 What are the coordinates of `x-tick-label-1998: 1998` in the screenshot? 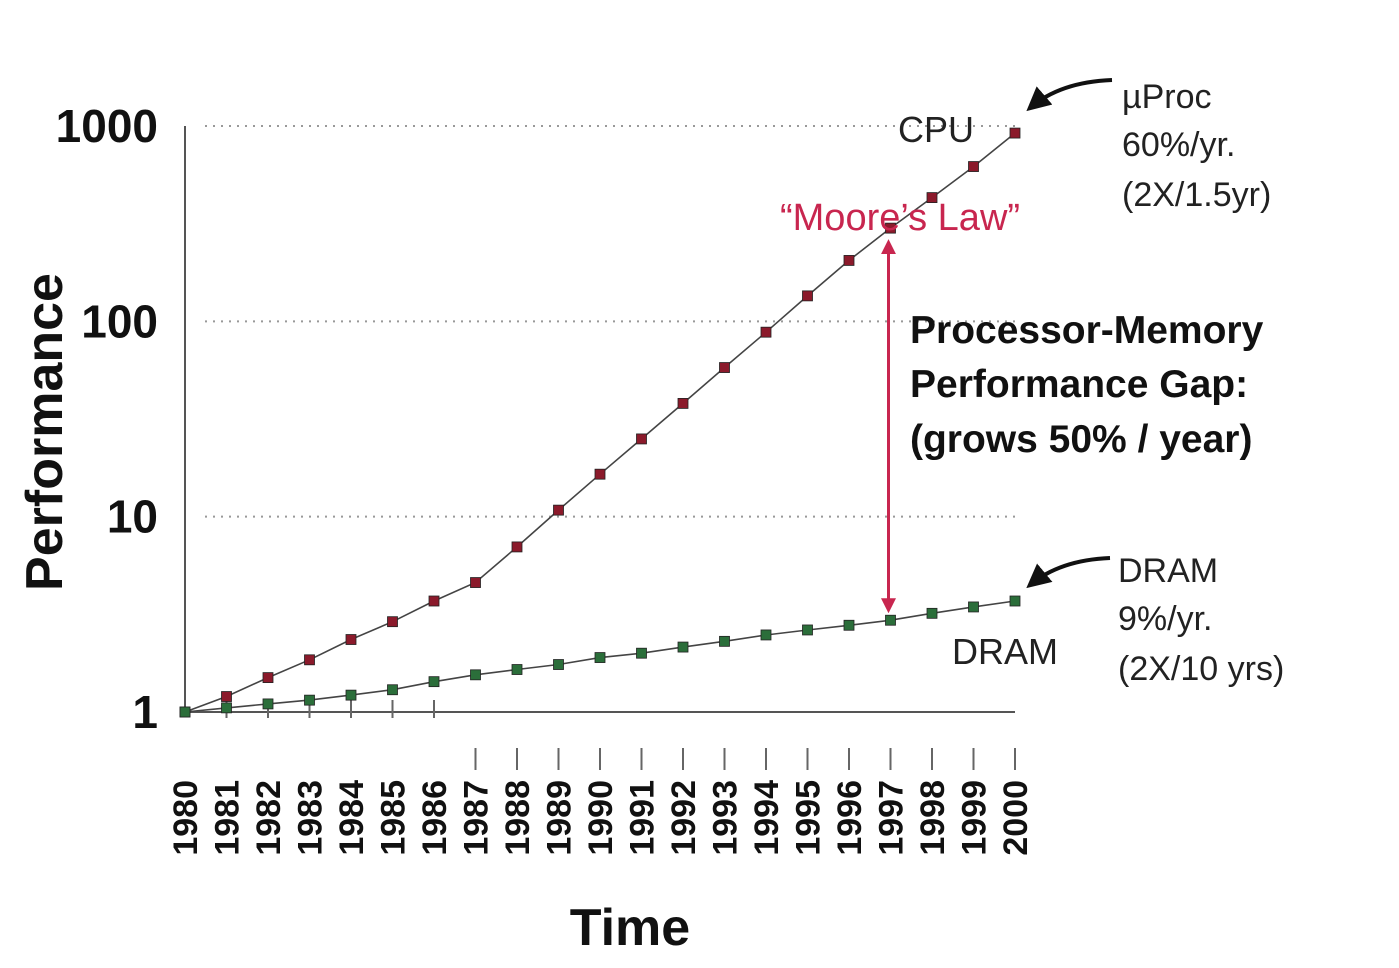 It's located at (933, 818).